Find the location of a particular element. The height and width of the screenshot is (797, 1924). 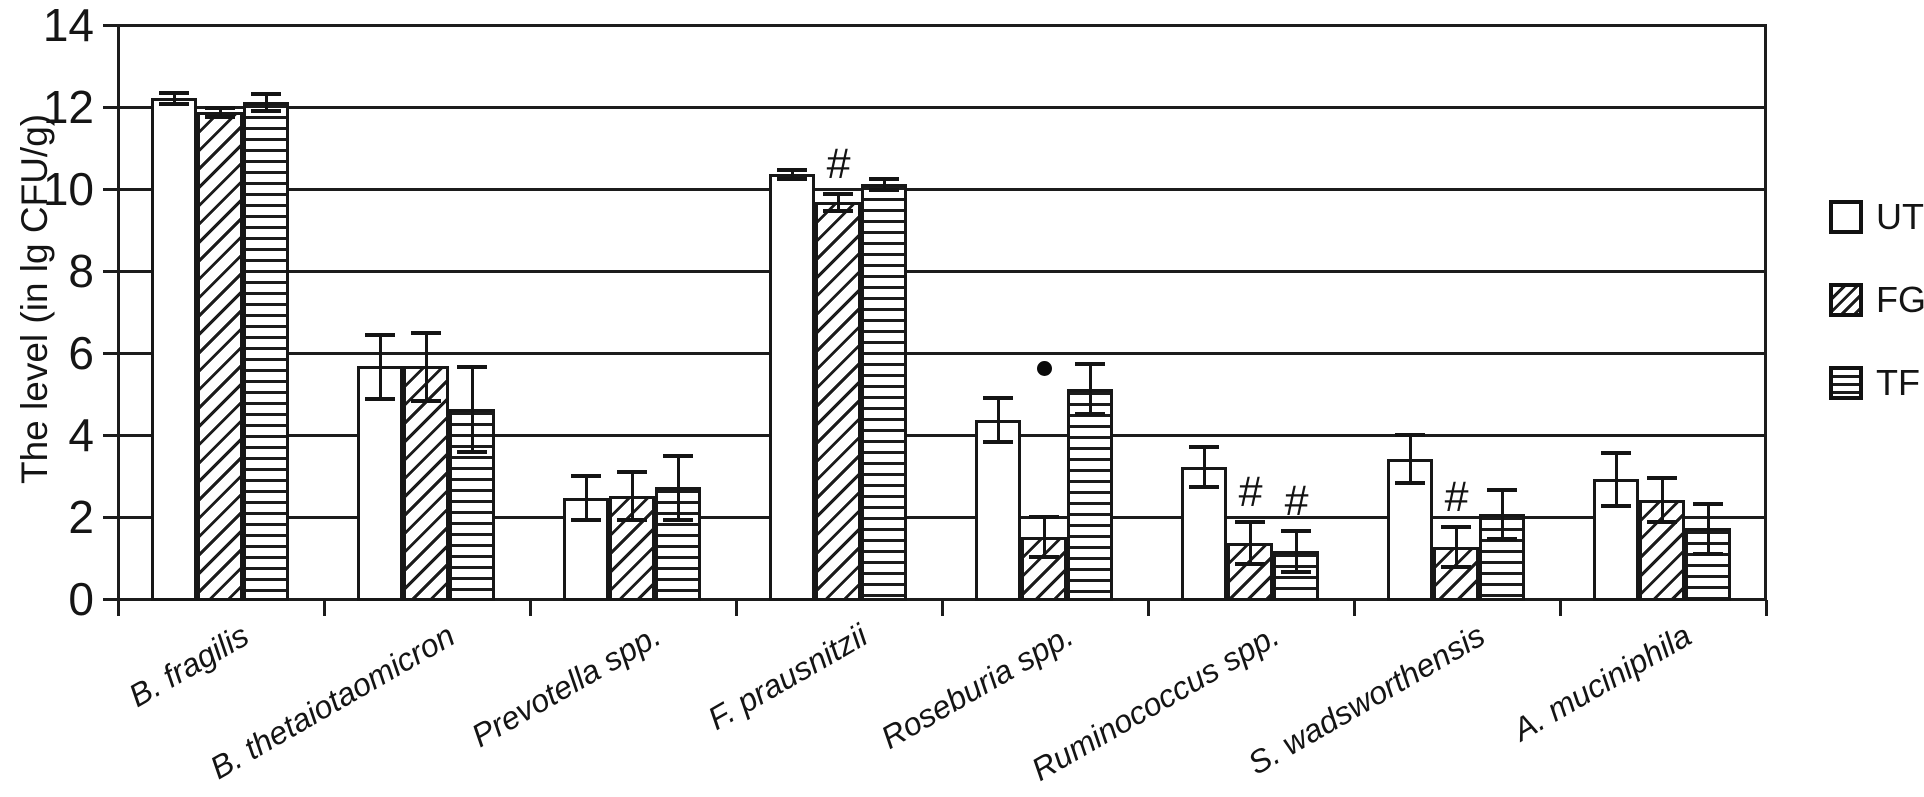

y-tick-label-2: 2 is located at coordinates (81, 517).